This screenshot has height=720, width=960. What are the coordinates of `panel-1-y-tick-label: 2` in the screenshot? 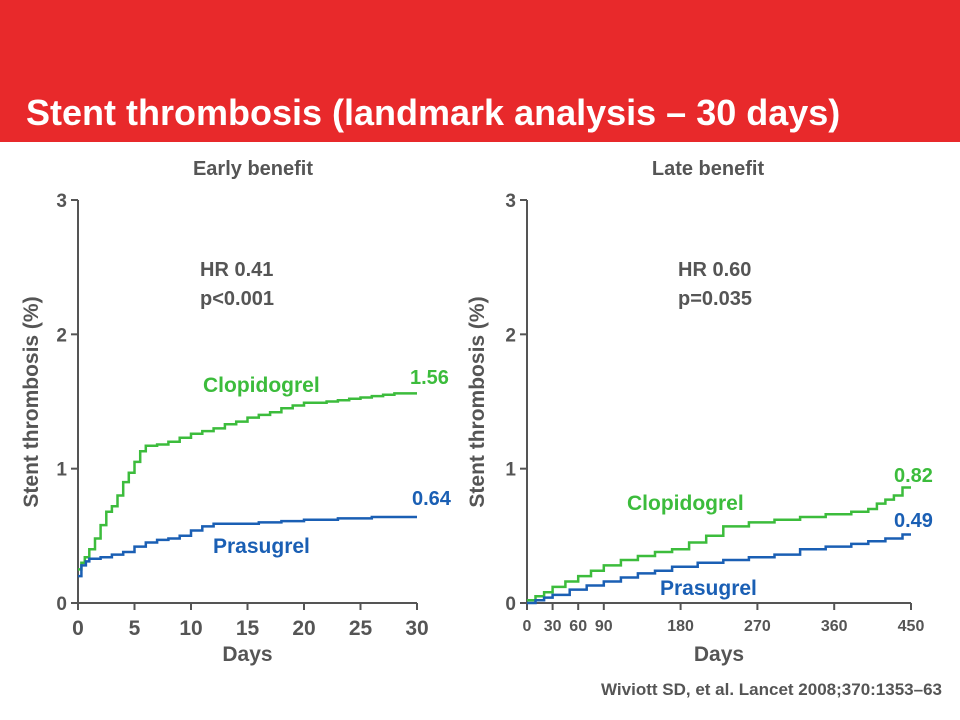 It's located at (61, 335).